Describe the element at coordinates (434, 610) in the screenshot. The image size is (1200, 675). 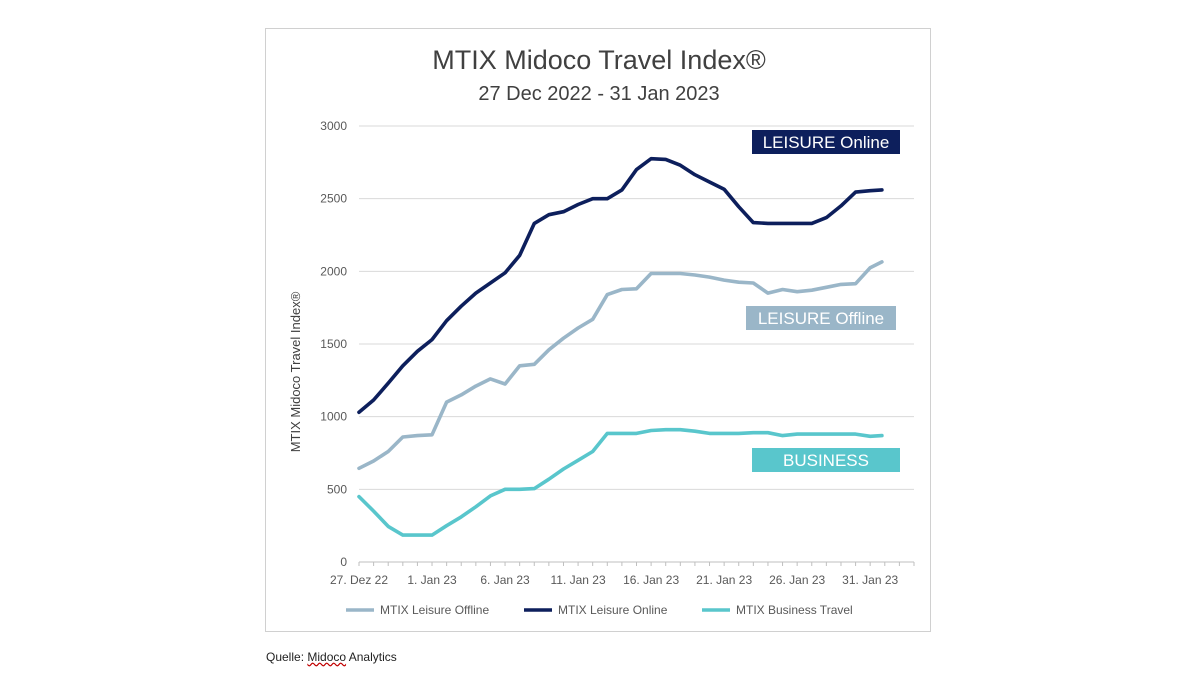
I see `legend-label: MTIX Leisure Offline` at that location.